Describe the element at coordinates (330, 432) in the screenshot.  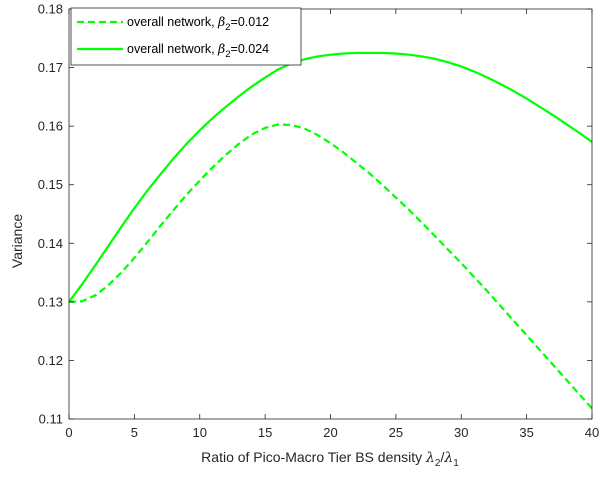
I see `x-tick-label: 20` at that location.